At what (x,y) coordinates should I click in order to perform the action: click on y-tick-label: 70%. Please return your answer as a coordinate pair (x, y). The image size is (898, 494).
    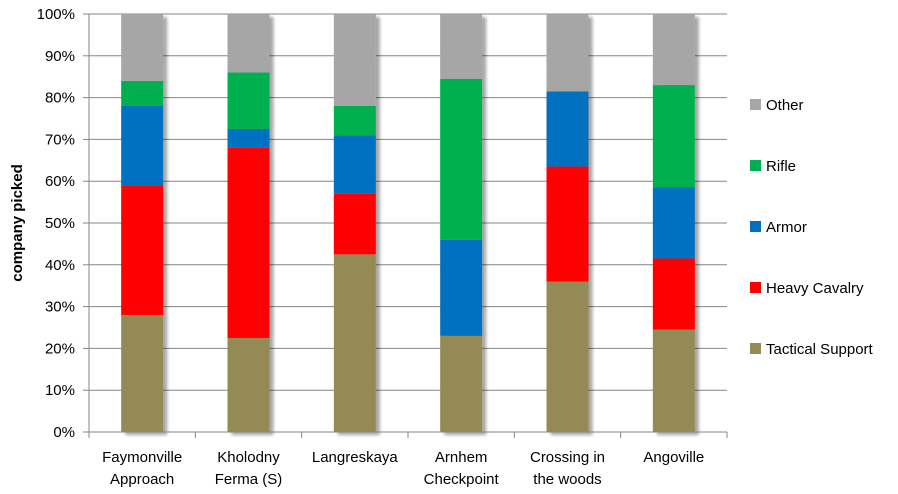
    Looking at the image, I should click on (60, 139).